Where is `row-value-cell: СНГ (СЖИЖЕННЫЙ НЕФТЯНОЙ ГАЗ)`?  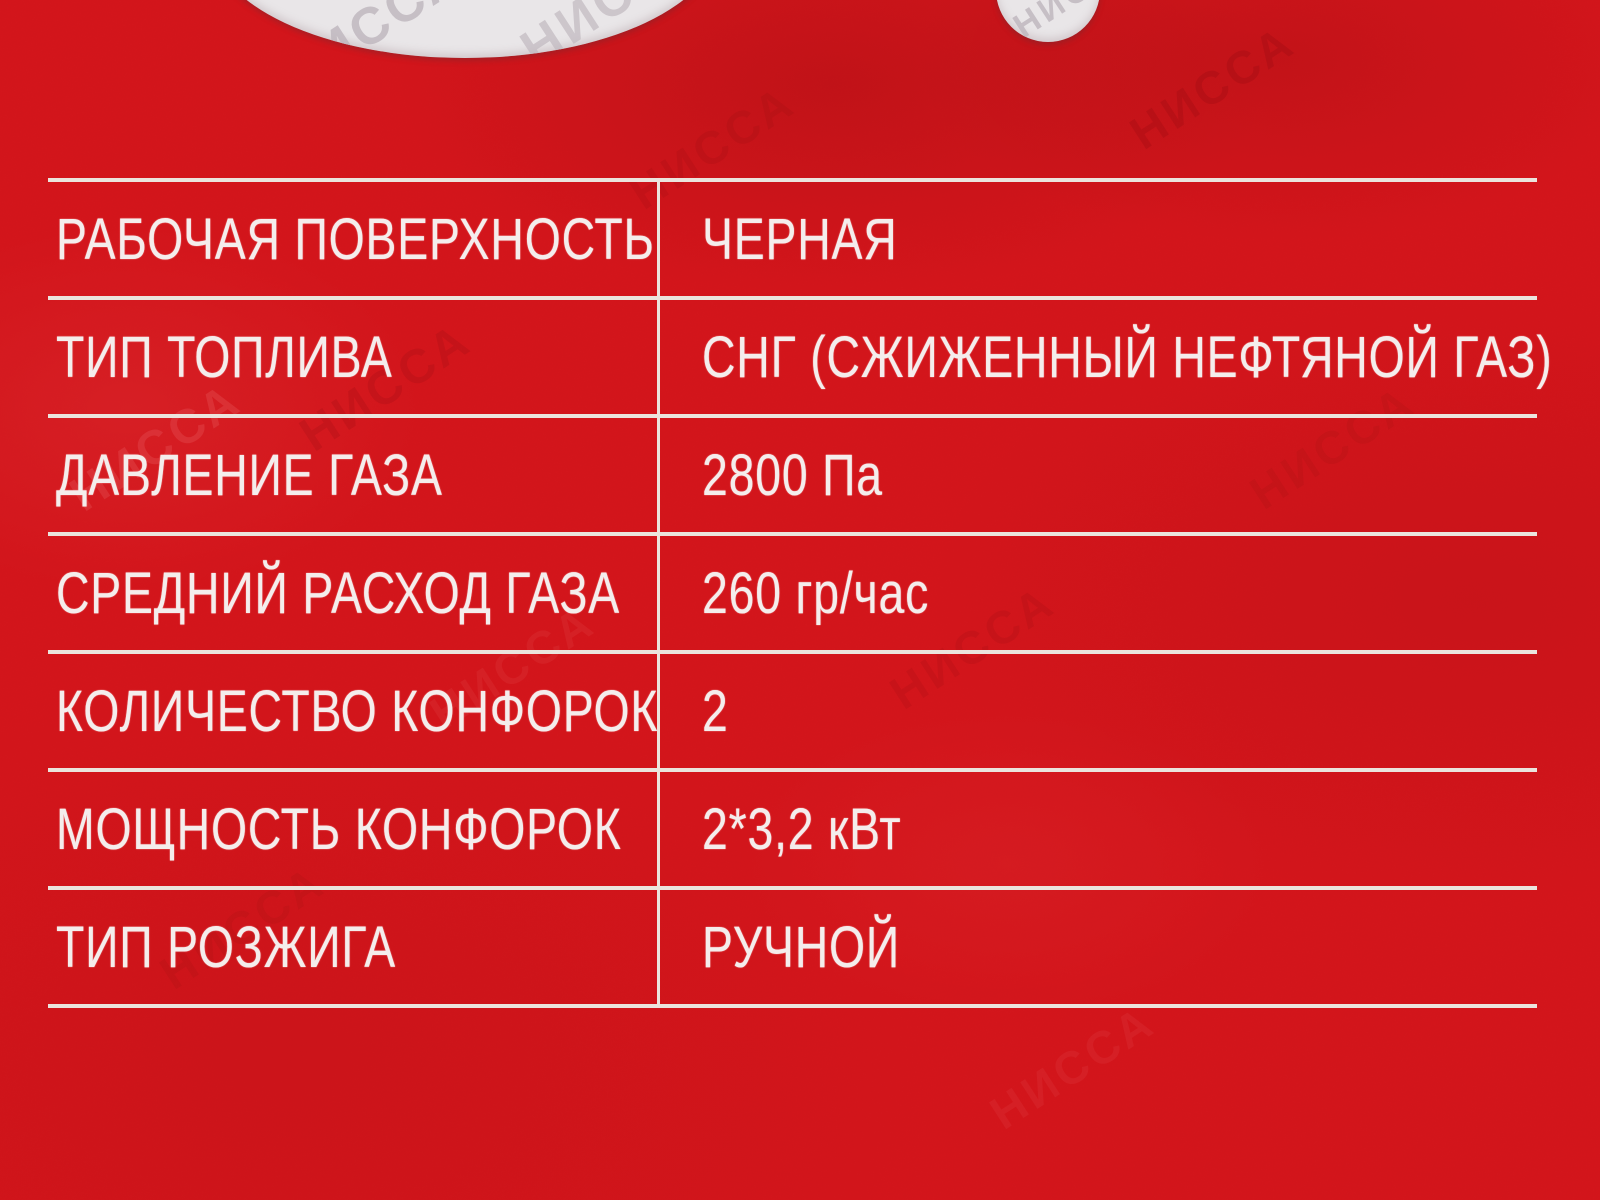
row-value-cell: СНГ (СЖИЖЕННЫЙ НЕФТЯНОЙ ГАЗ) is located at coordinates (1134, 357).